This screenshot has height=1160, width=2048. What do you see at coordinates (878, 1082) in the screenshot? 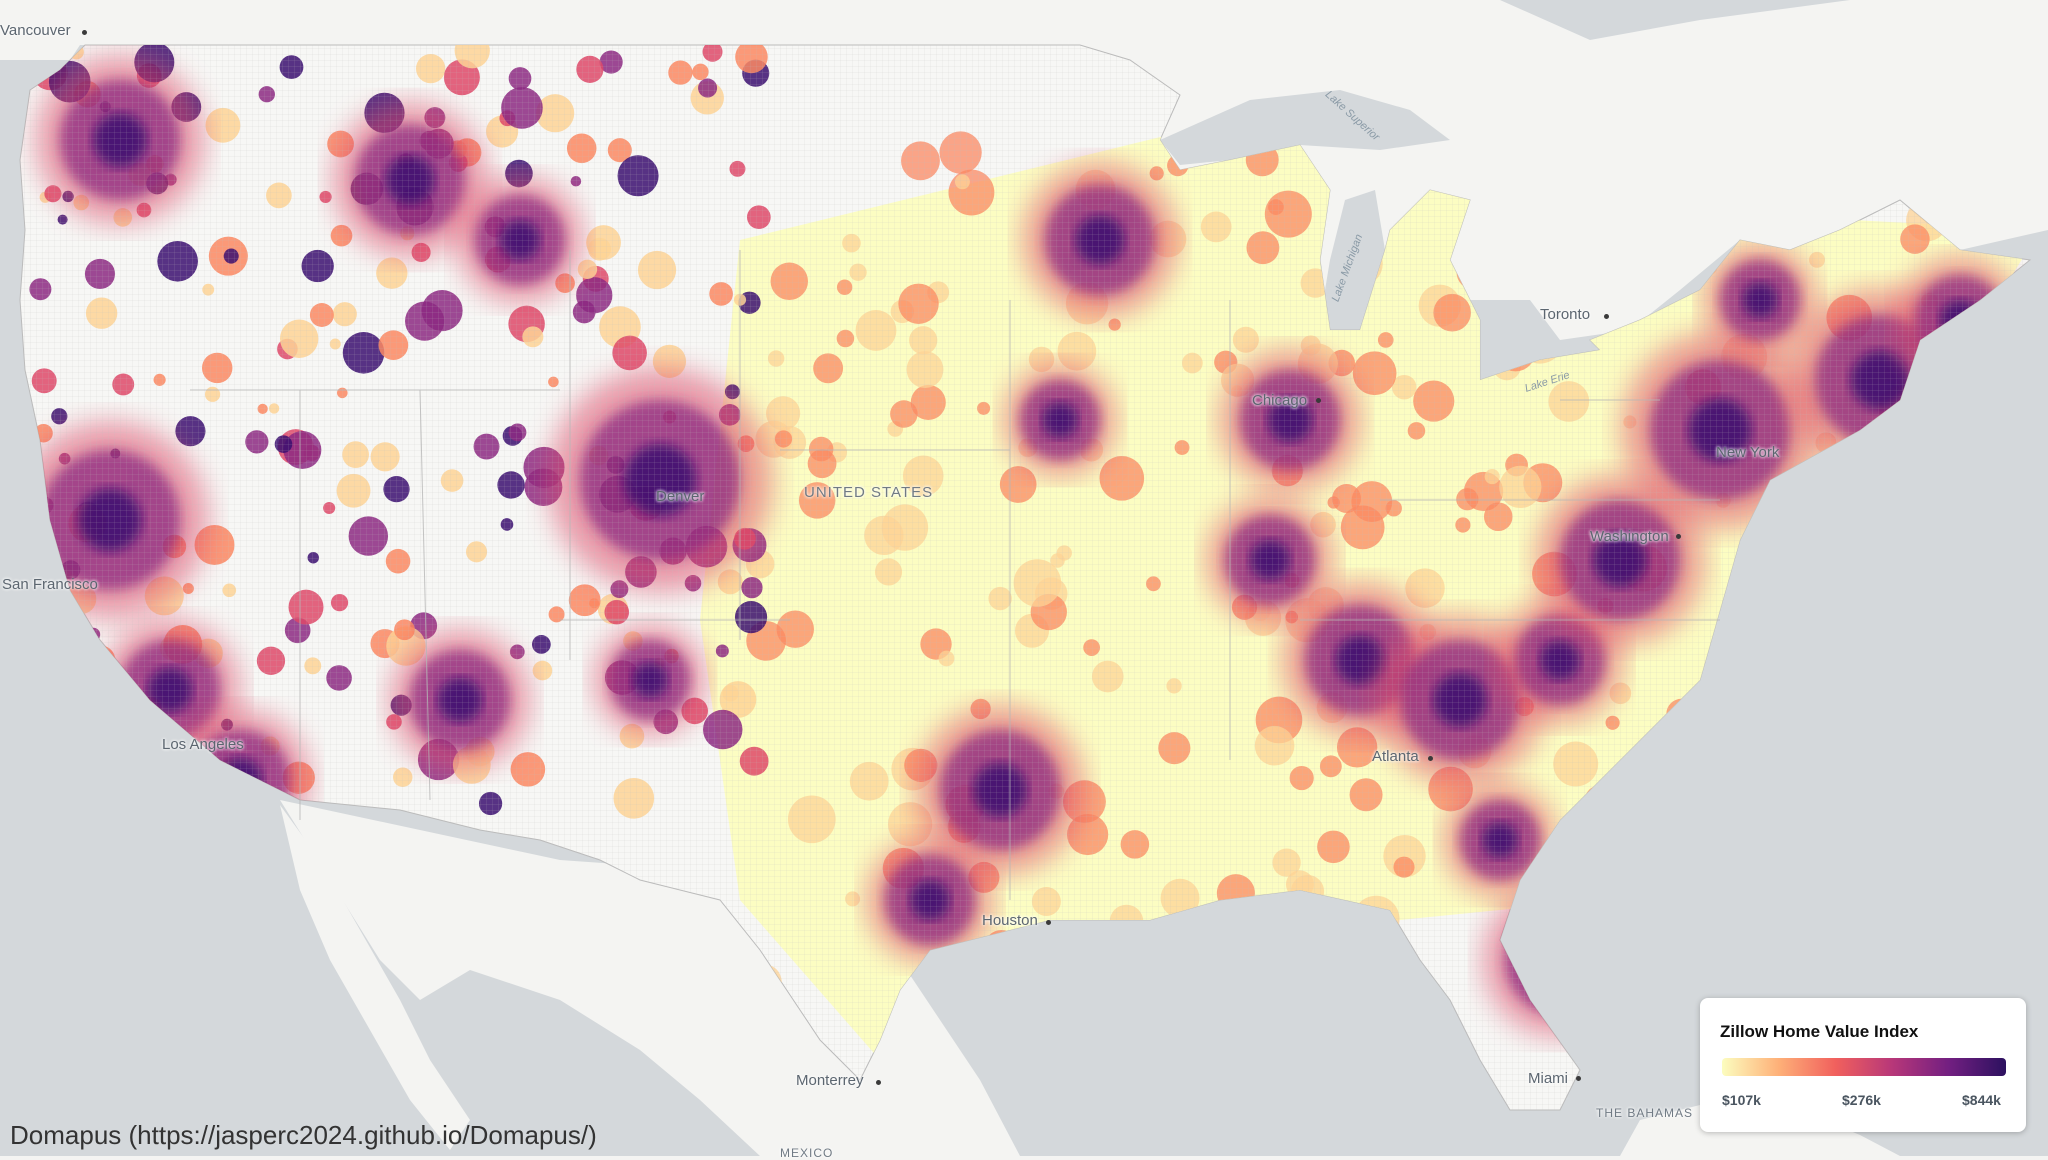
I see `city-dot-monterrey` at bounding box center [878, 1082].